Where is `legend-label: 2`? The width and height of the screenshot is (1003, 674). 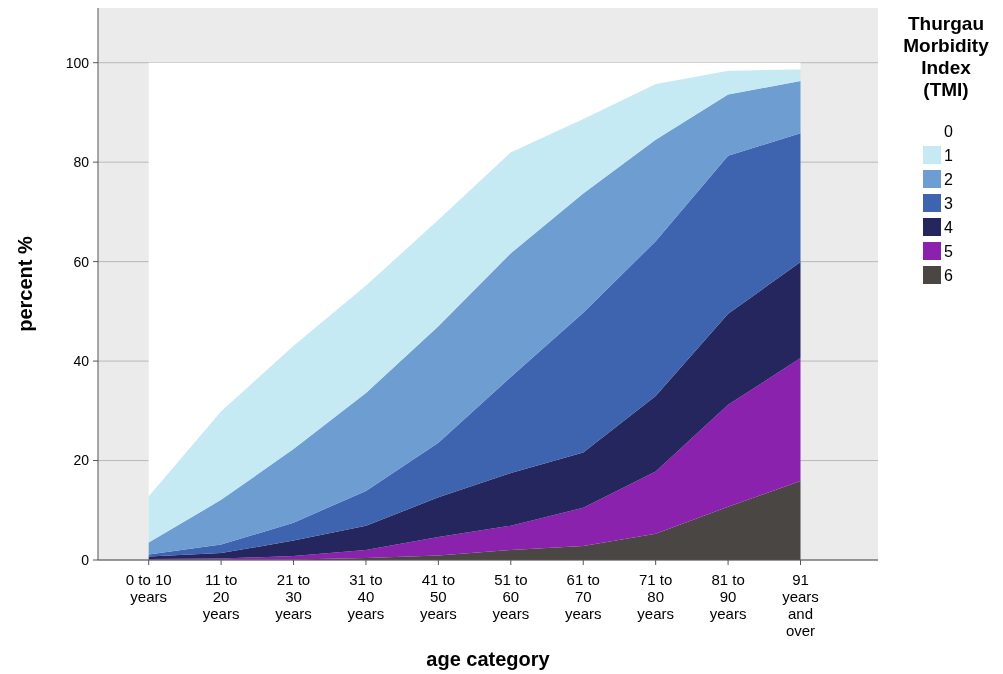 legend-label: 2 is located at coordinates (948, 179).